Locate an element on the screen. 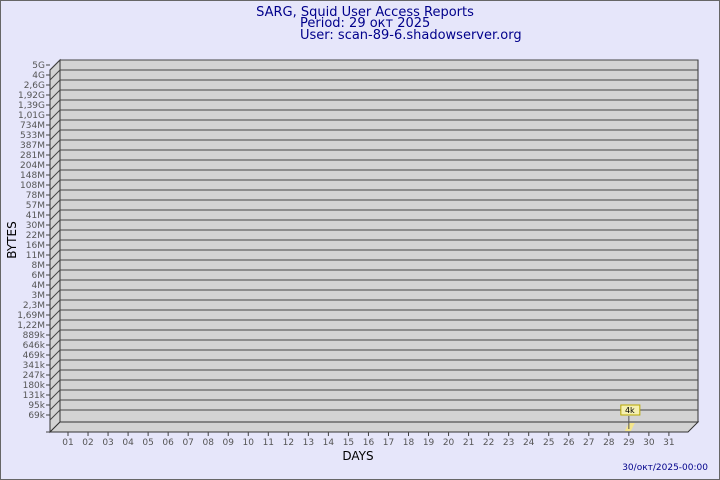  y-tick-label: 734M is located at coordinates (32, 126).